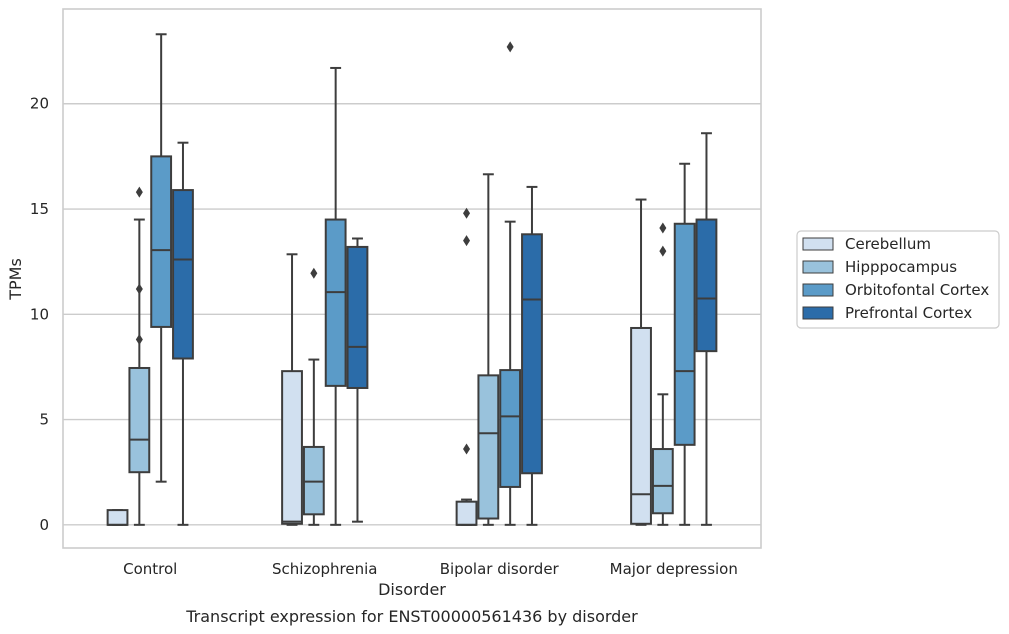  I want to click on legend-label: Cerebellum, so click(888, 244).